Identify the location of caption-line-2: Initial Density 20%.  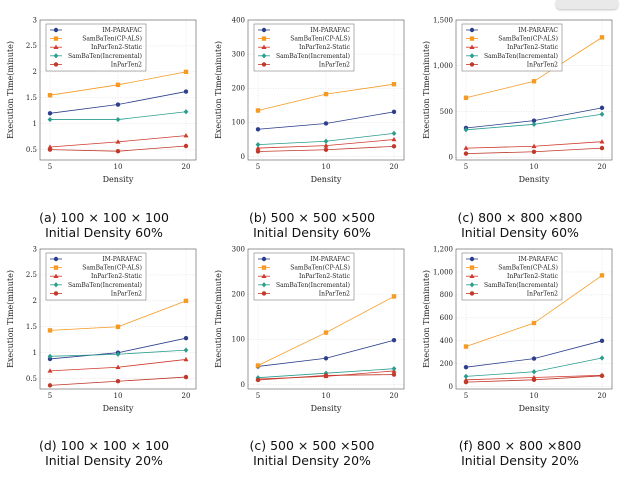
(104, 460).